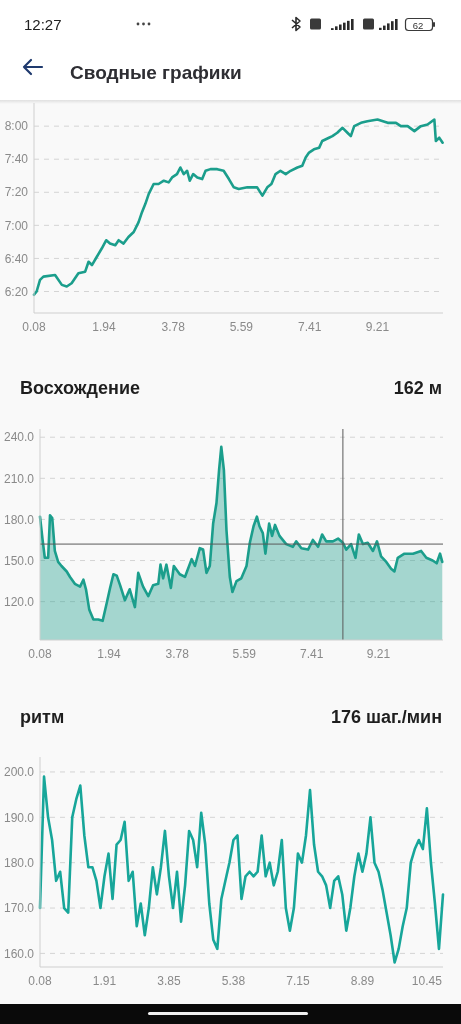 The image size is (461, 1024). Describe the element at coordinates (386, 717) in the screenshot. I see `chart-subtitle: 176 шаг./мин` at that location.